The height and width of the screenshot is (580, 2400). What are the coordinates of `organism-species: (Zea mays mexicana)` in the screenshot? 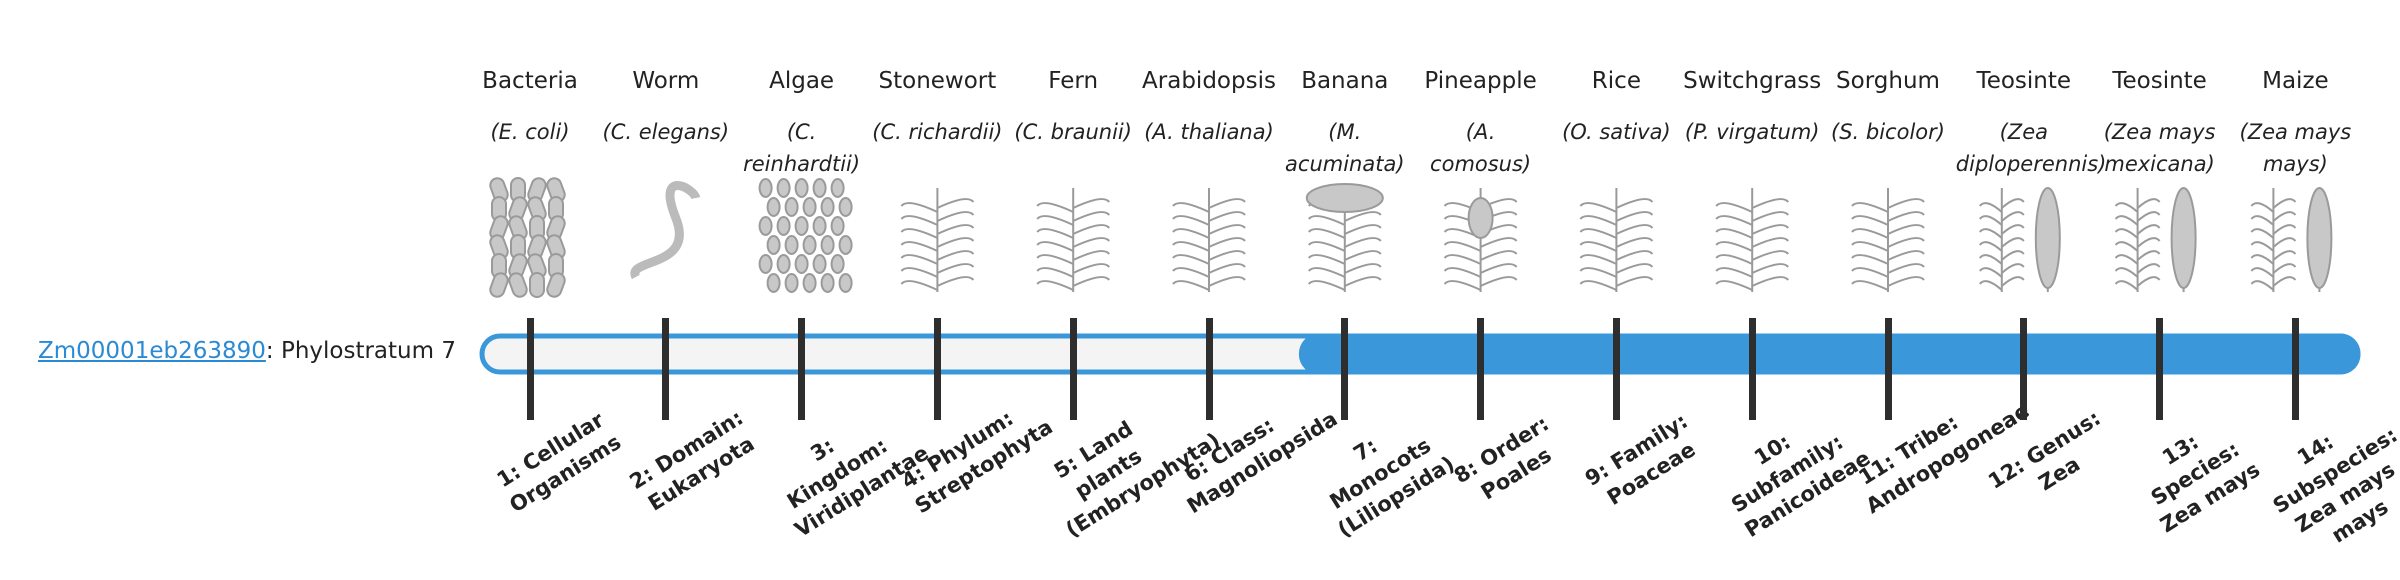 It's located at (2159, 148).